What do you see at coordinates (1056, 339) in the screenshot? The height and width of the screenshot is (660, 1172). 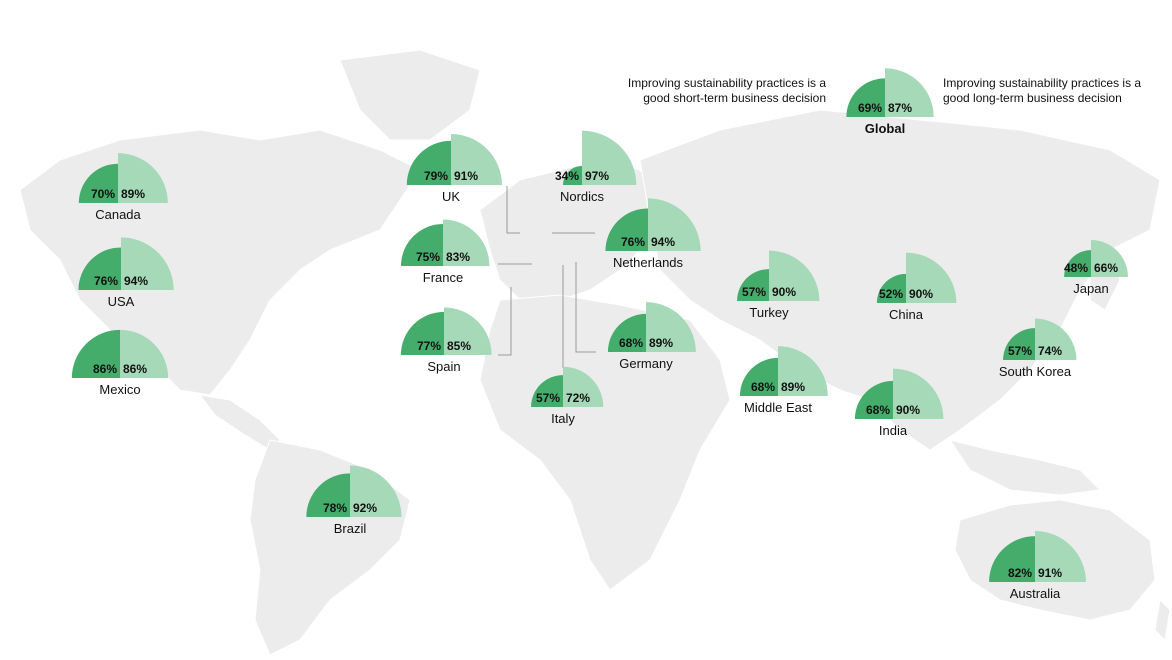 I see `south-korea-long-term-slice` at bounding box center [1056, 339].